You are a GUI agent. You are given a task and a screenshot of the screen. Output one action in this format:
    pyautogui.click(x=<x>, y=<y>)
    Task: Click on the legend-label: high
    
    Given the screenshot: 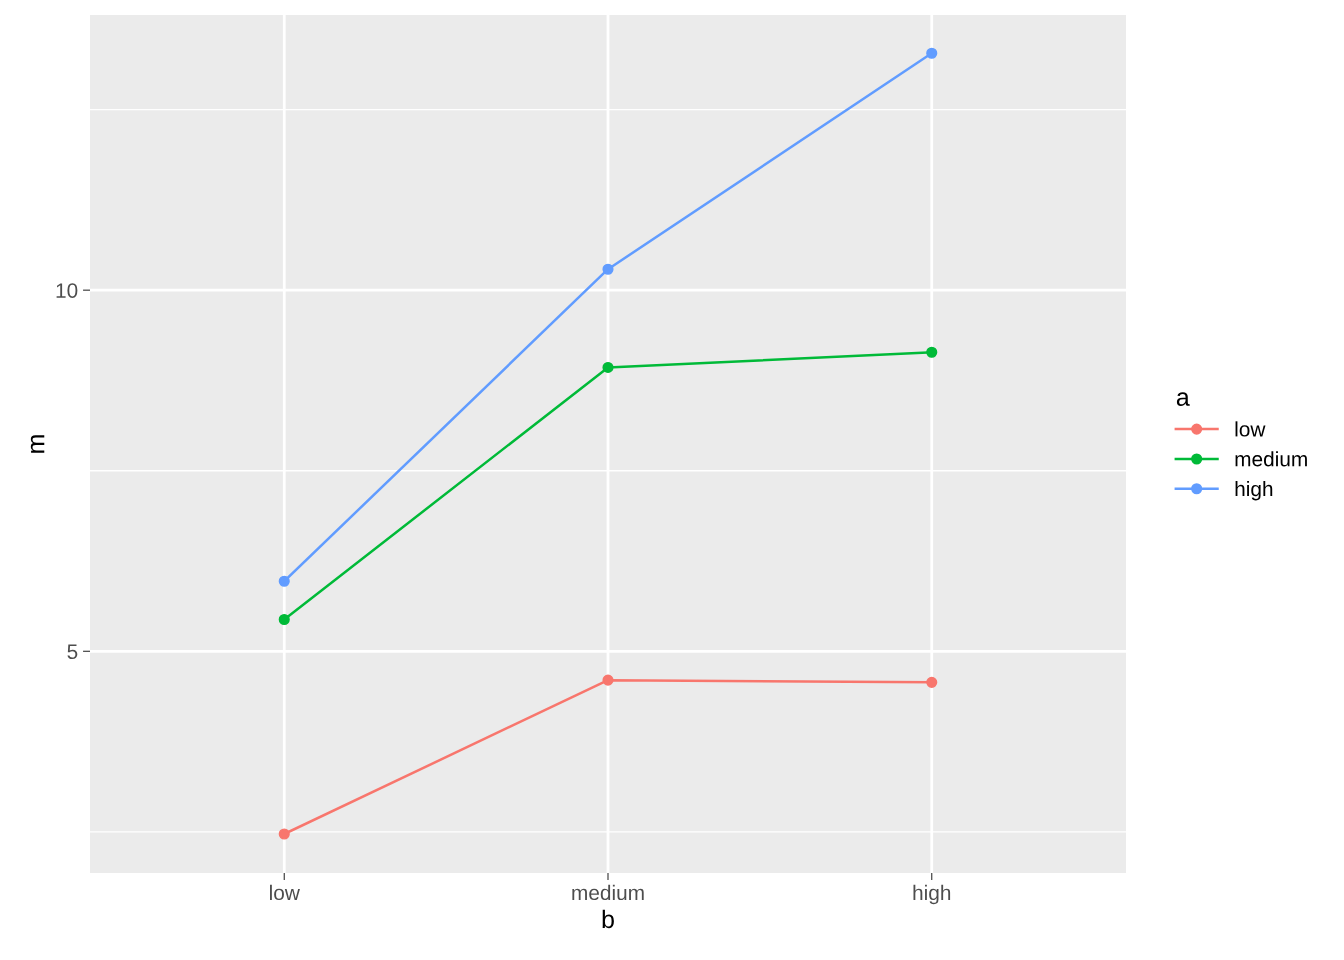 What is the action you would take?
    pyautogui.click(x=1254, y=490)
    